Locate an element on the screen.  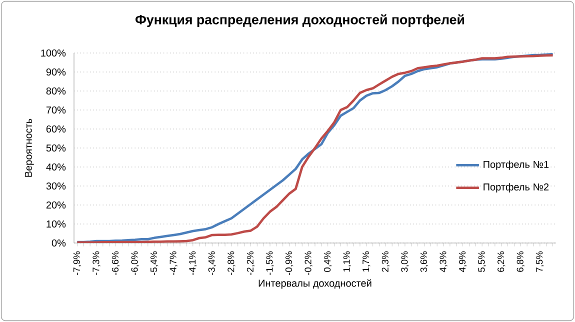
y-tick-label: 10% is located at coordinates (56, 224).